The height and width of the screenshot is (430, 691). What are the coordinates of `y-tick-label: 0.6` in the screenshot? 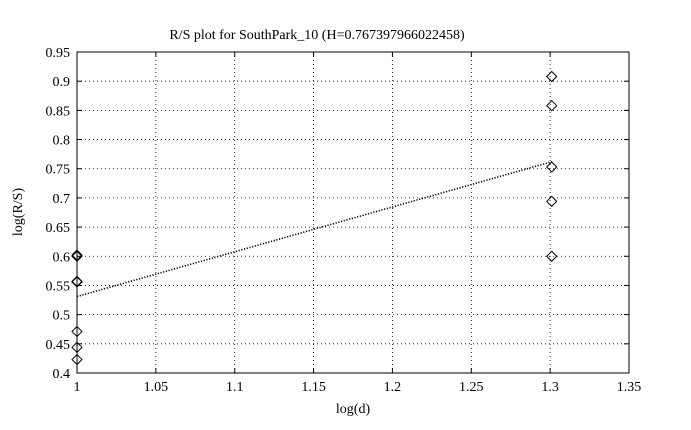 It's located at (62, 257).